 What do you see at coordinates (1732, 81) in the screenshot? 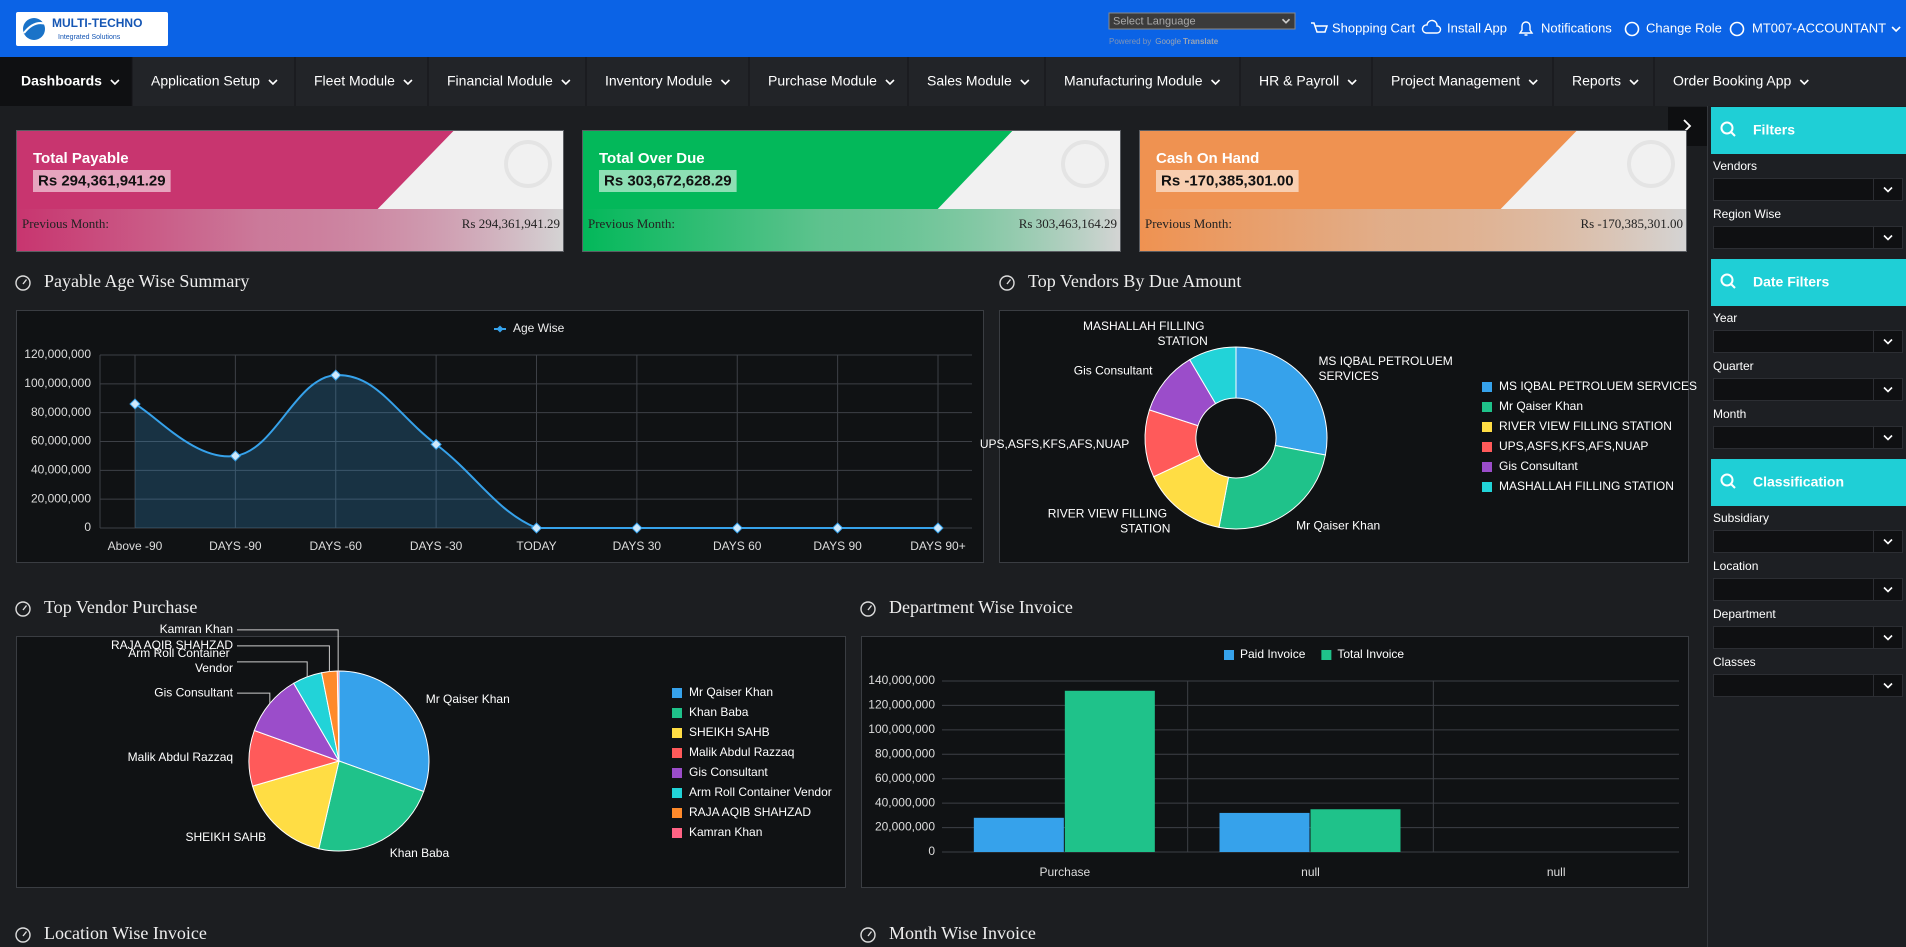
I see `nav-item: Order Booking App` at bounding box center [1732, 81].